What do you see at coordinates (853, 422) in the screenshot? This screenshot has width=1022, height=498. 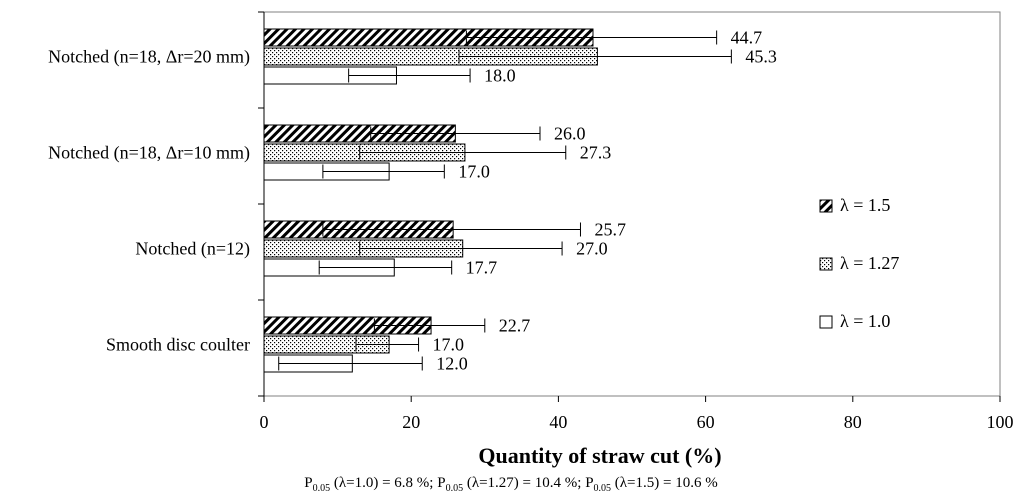 I see `x-tick-label: 80` at bounding box center [853, 422].